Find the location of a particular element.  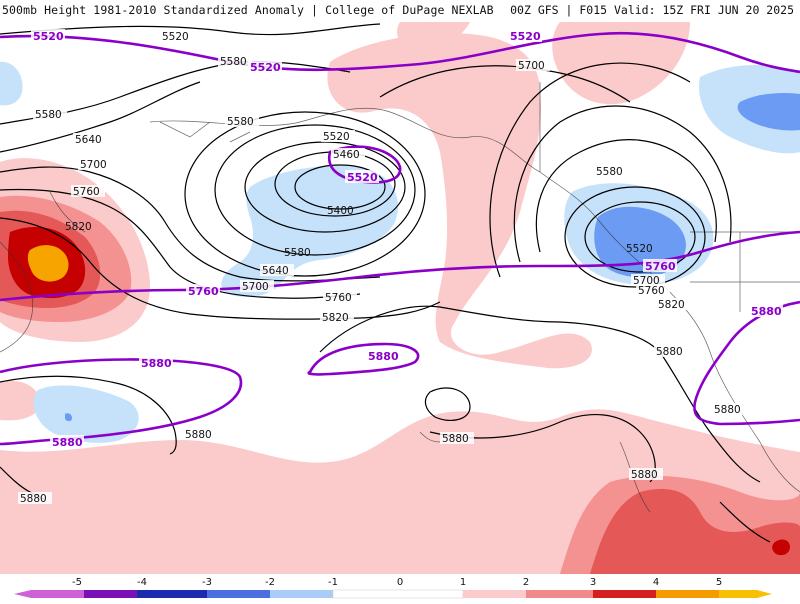

legend-swatch-p1 is located at coordinates (494, 594).